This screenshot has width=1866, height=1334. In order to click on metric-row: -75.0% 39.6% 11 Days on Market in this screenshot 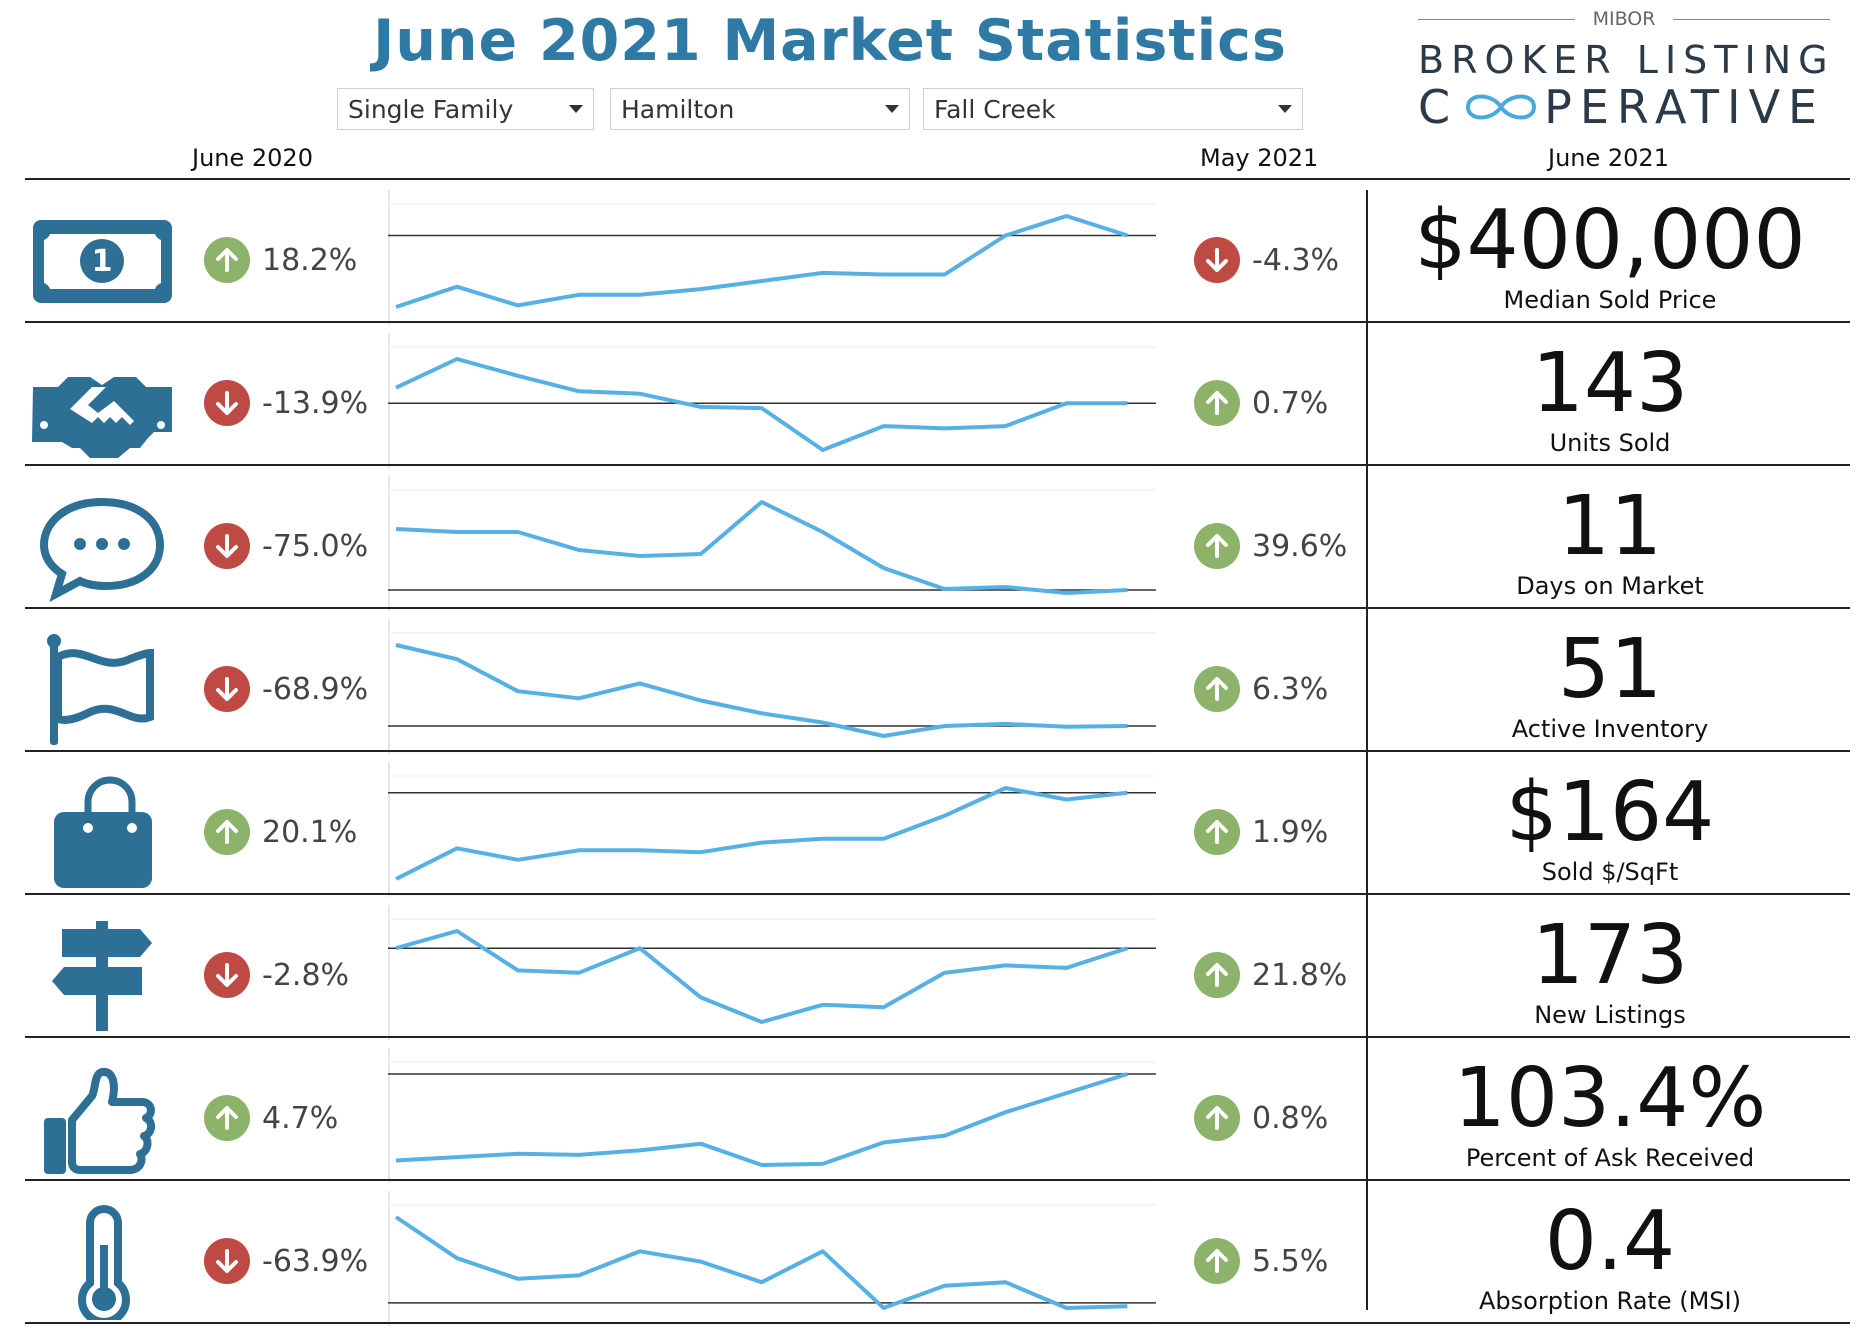, I will do `click(933, 547)`.